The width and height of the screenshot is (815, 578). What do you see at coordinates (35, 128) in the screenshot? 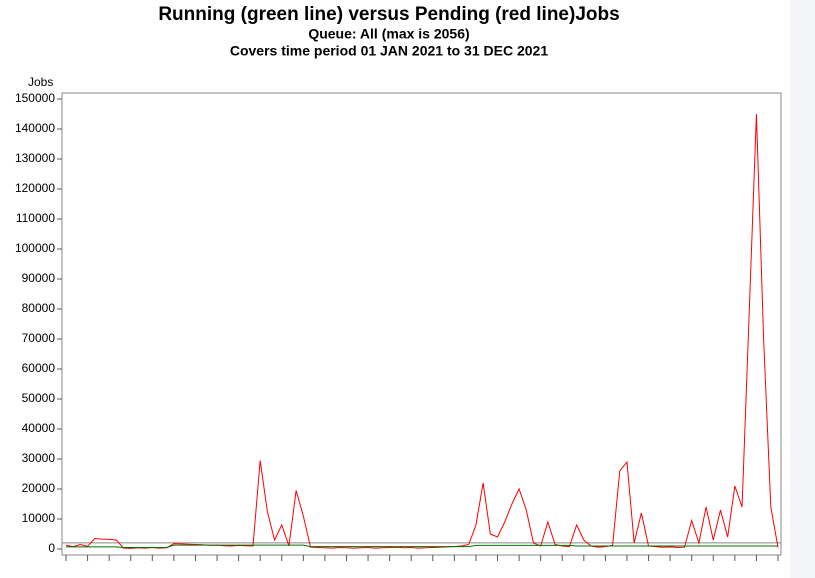
I see `y-tick-label: 140000` at bounding box center [35, 128].